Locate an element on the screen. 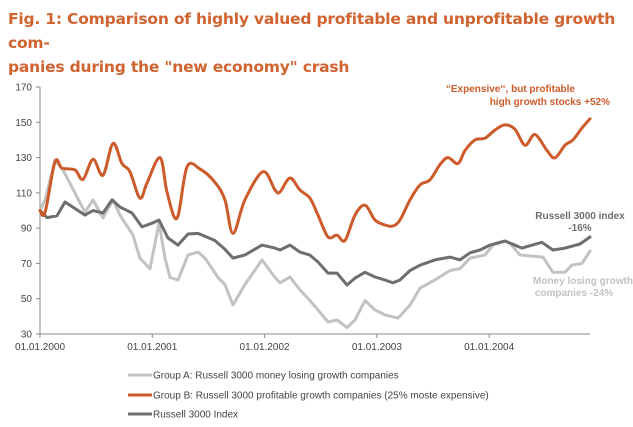  y-tick-label: 130 is located at coordinates (23, 158).